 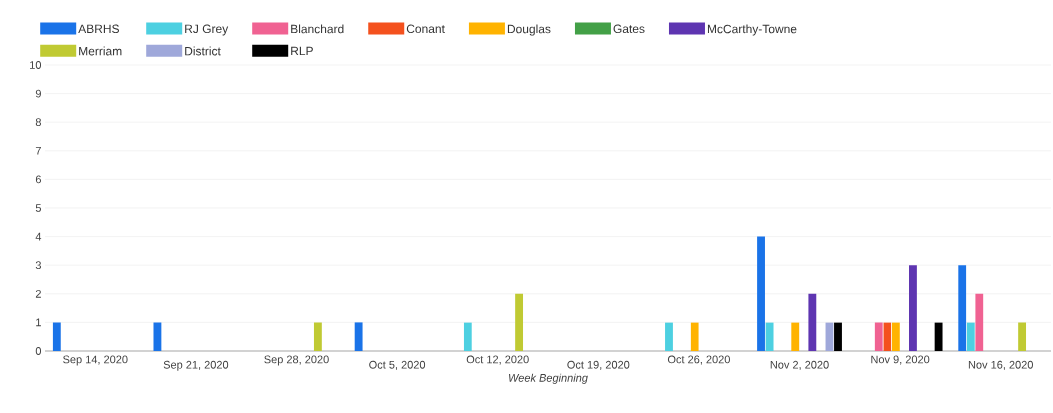 I want to click on legend-label: Blanchard, so click(x=317, y=29).